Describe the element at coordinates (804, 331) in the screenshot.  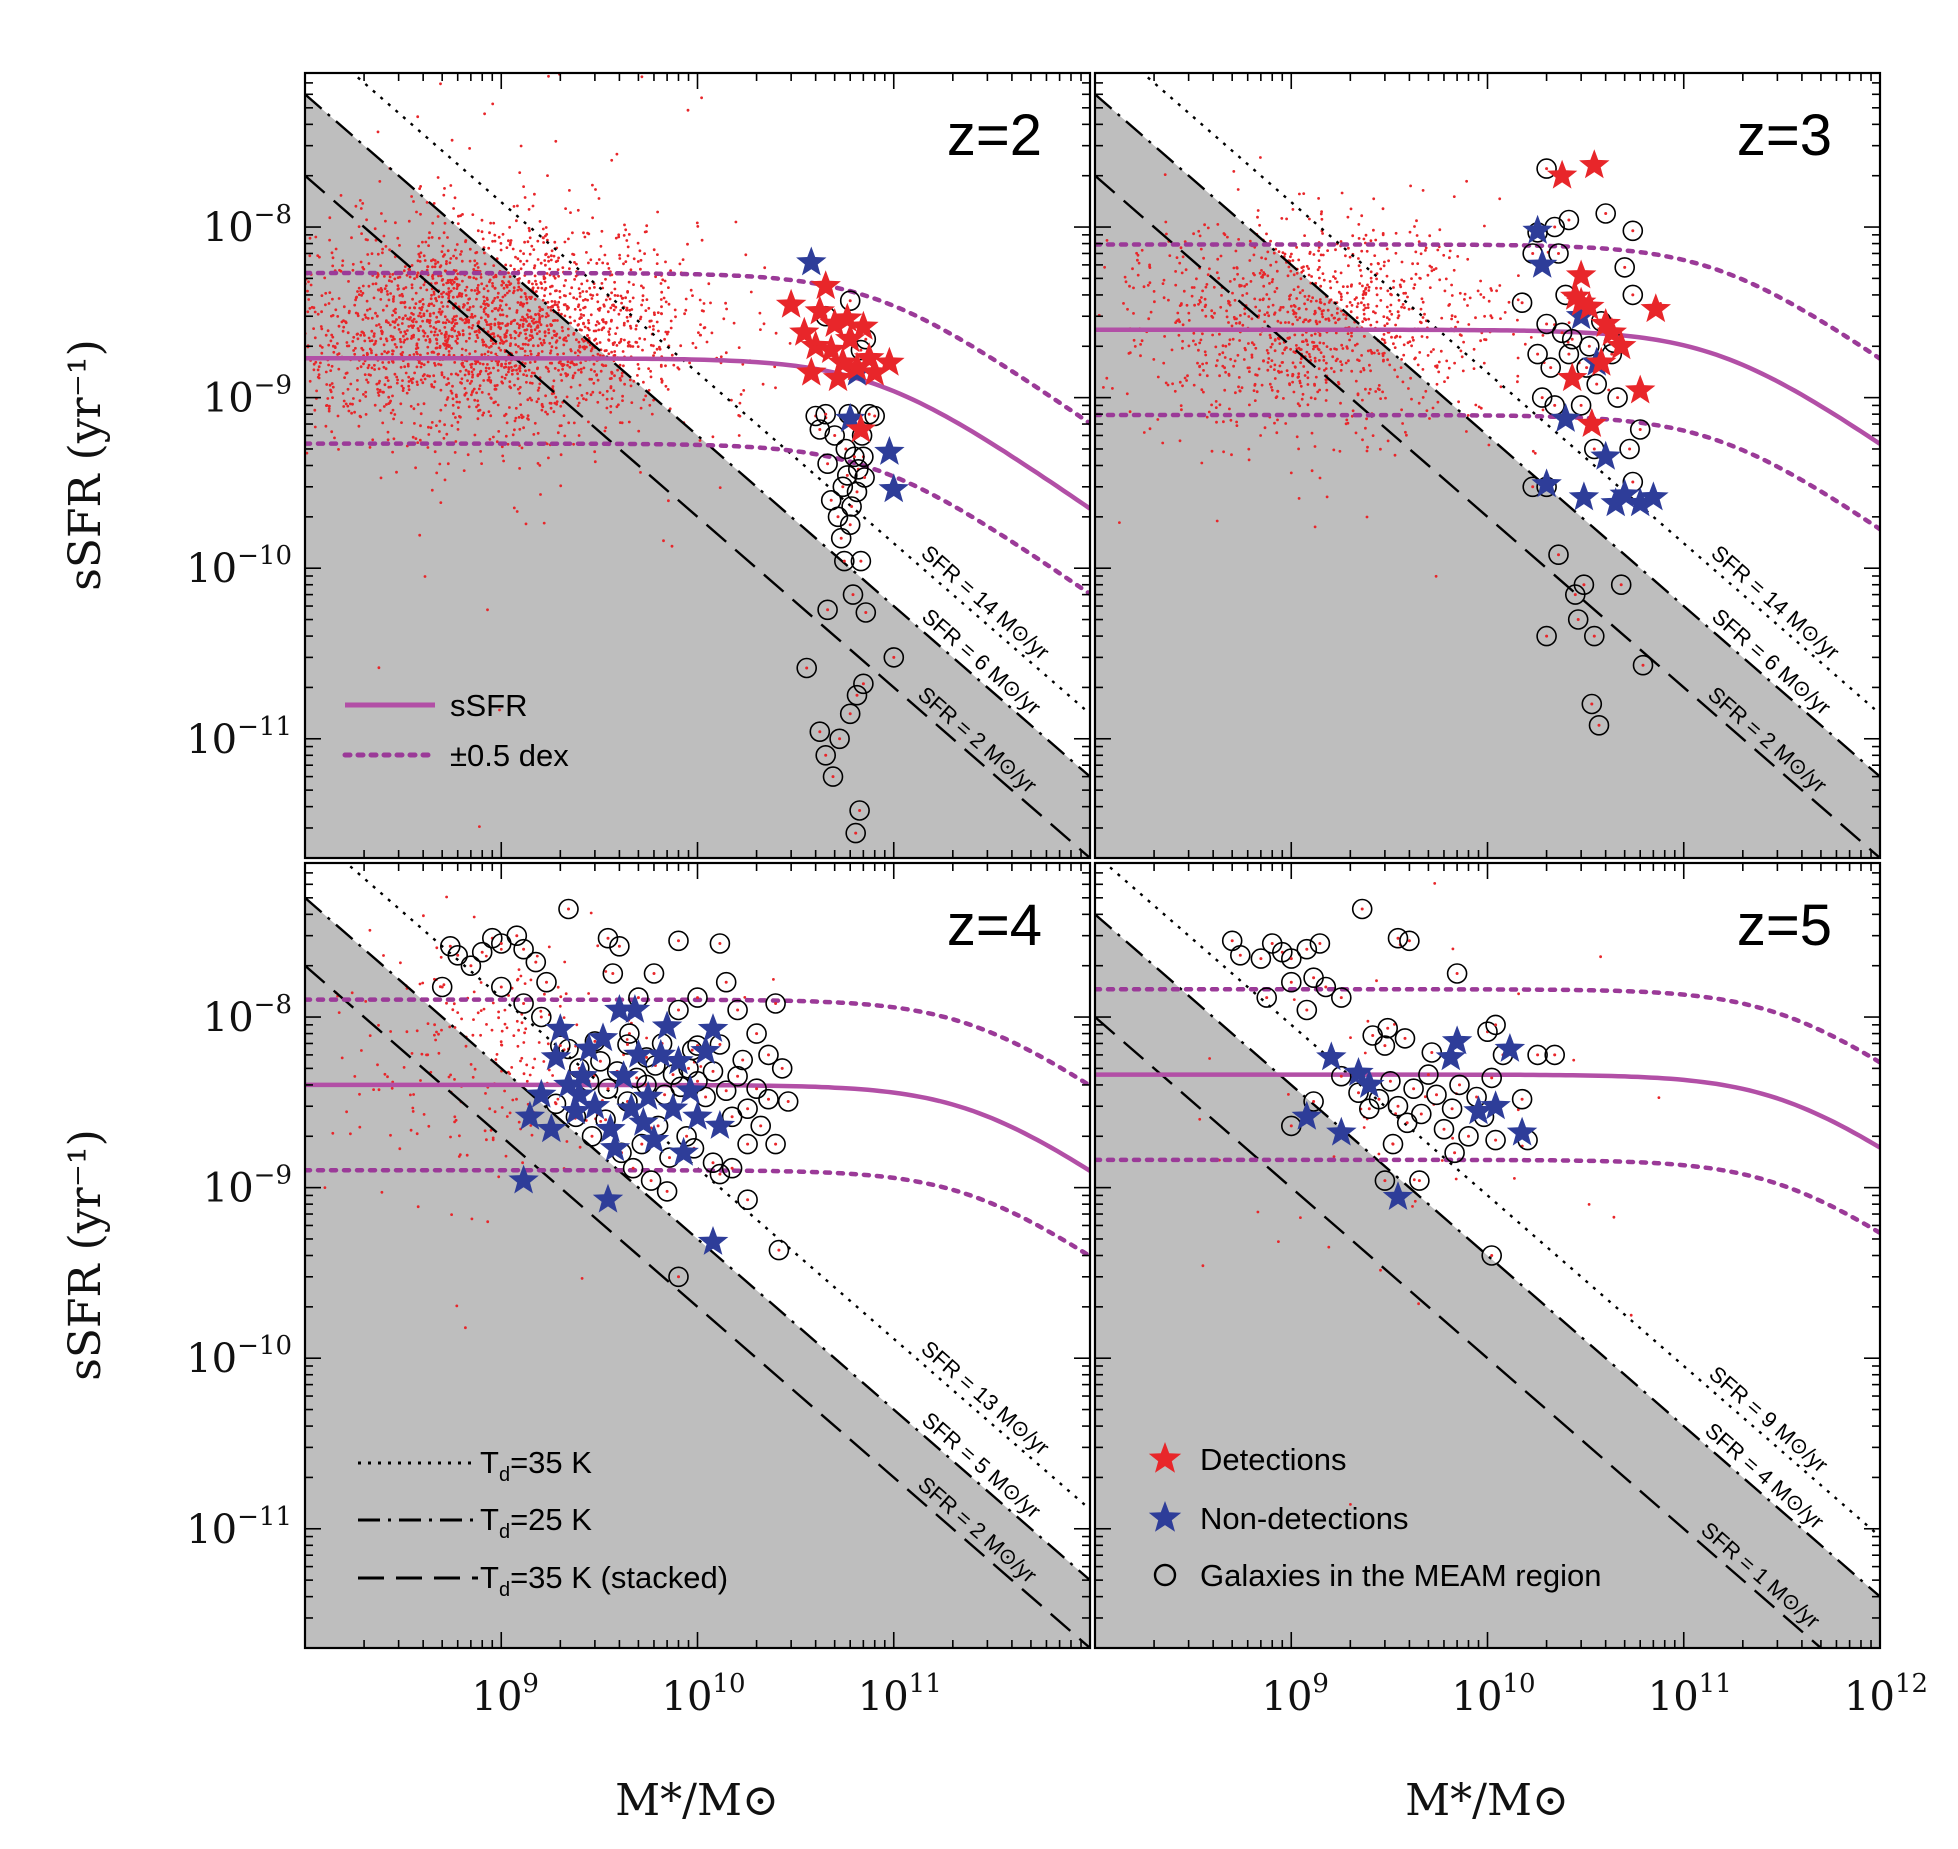
I see `detection-star` at that location.